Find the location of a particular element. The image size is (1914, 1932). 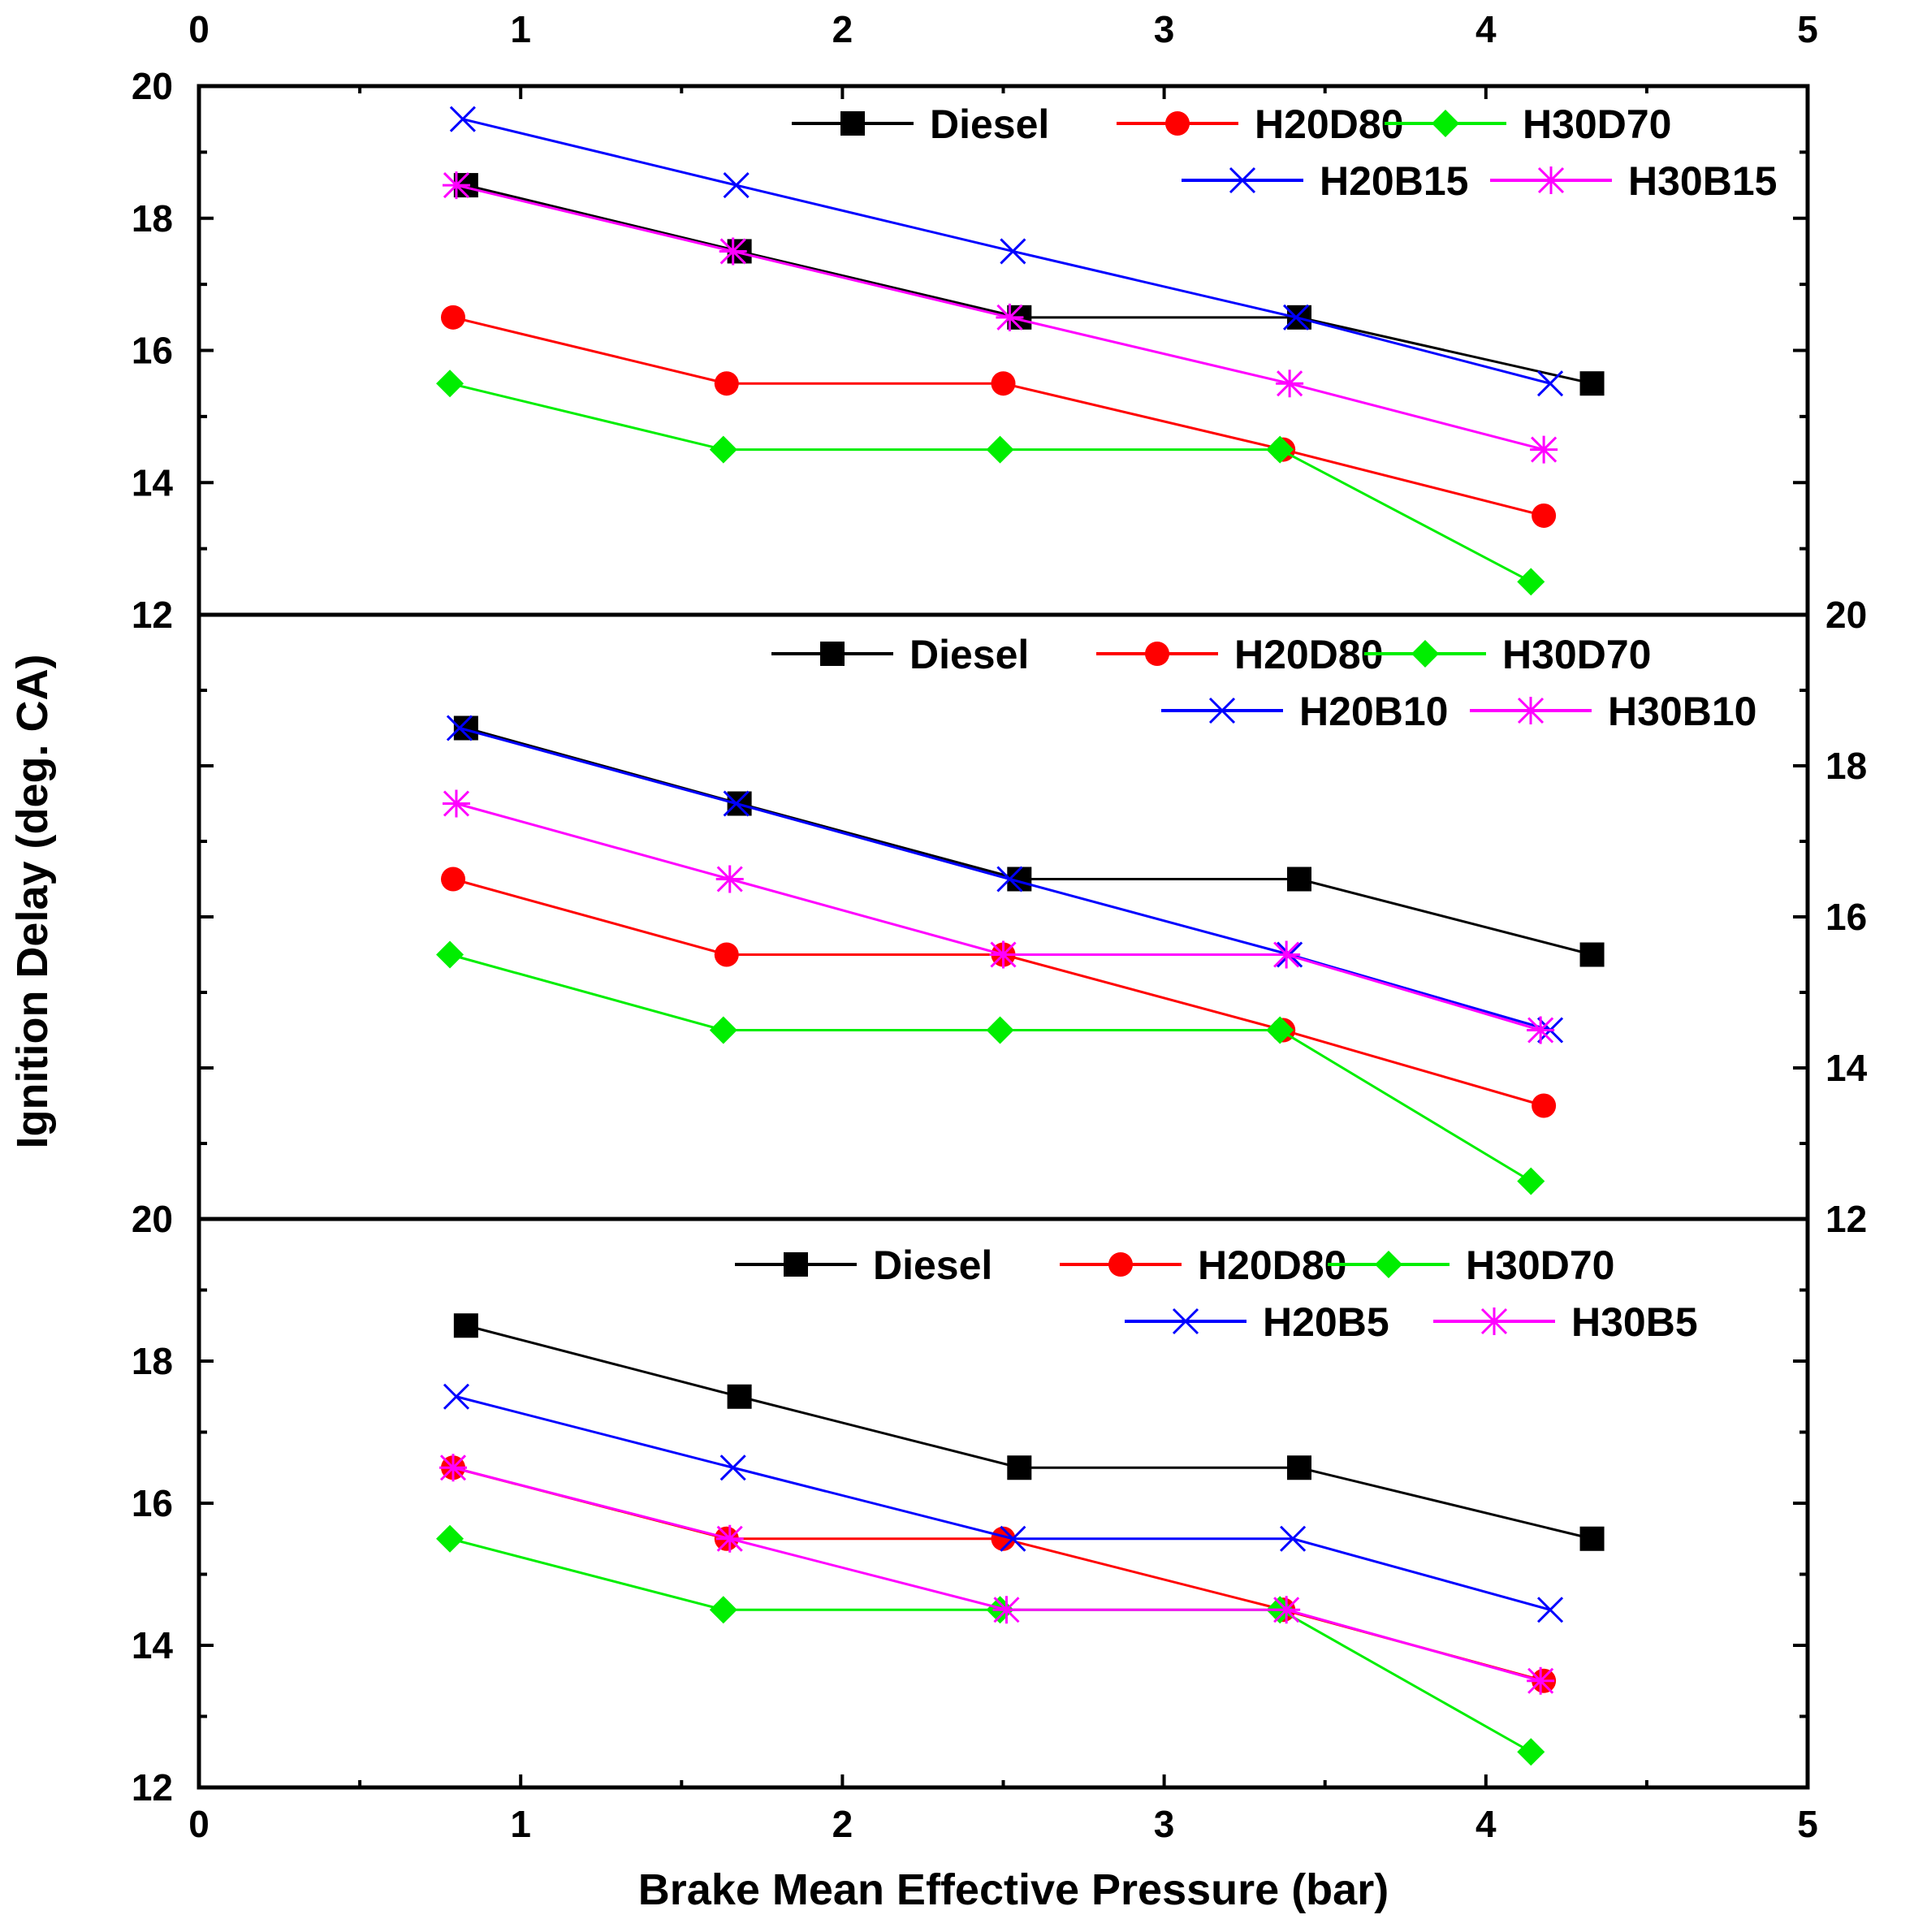

series-h20b10 is located at coordinates (1005, 880).